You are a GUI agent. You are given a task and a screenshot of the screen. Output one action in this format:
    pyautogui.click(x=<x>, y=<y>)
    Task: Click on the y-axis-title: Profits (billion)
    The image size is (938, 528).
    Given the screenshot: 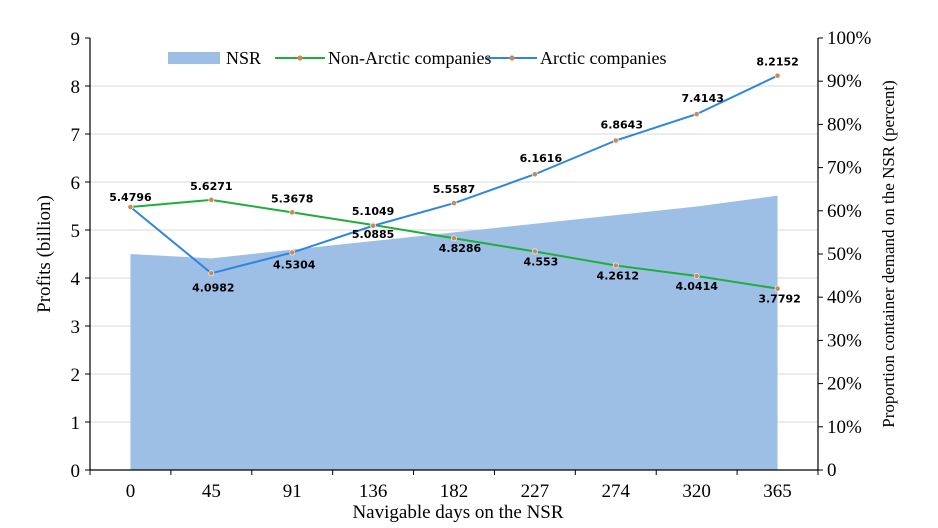 What is the action you would take?
    pyautogui.click(x=44, y=254)
    